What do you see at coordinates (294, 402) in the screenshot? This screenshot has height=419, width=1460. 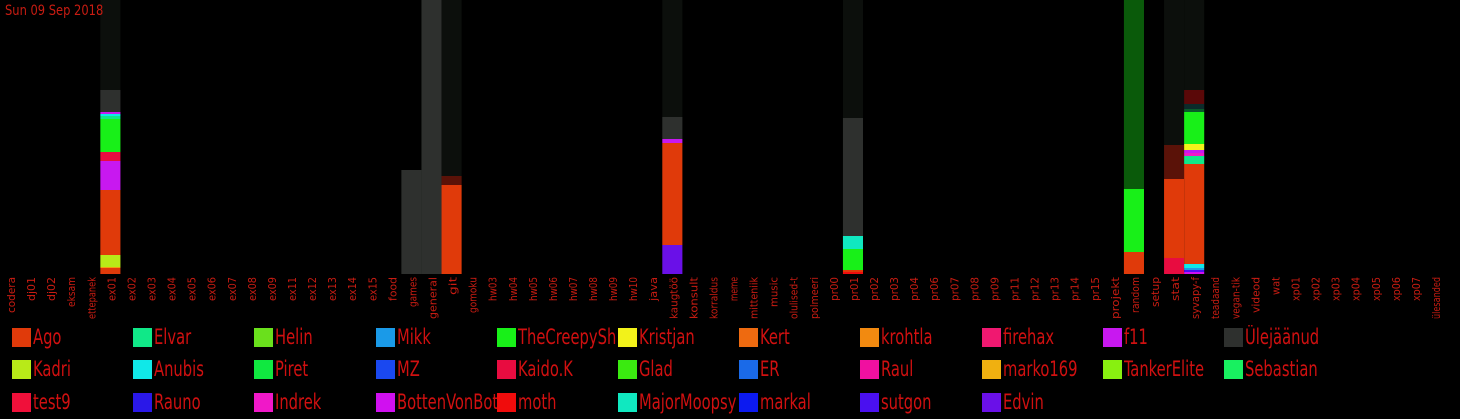 I see `legend-item: Indrek` at bounding box center [294, 402].